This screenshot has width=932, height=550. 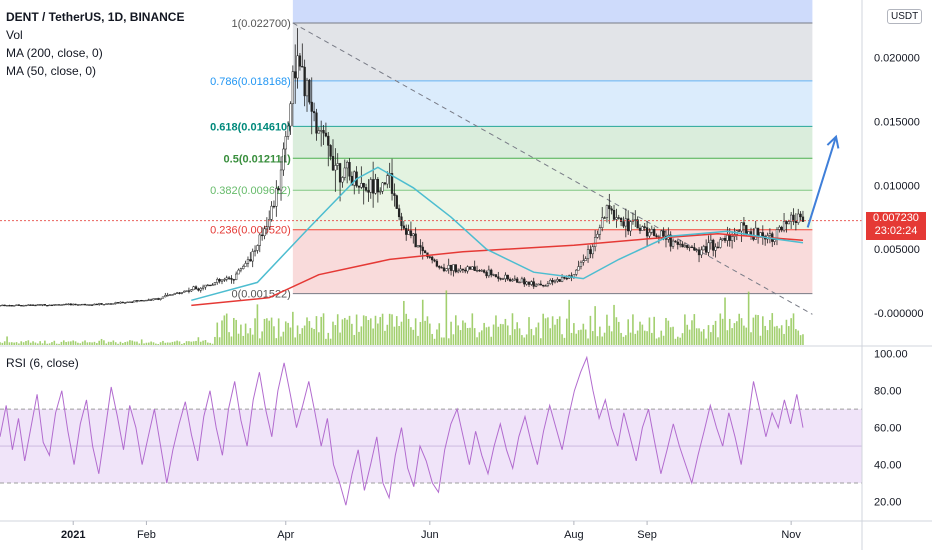 I want to click on legend-ma200: MA (200, close, 0), so click(x=54, y=53).